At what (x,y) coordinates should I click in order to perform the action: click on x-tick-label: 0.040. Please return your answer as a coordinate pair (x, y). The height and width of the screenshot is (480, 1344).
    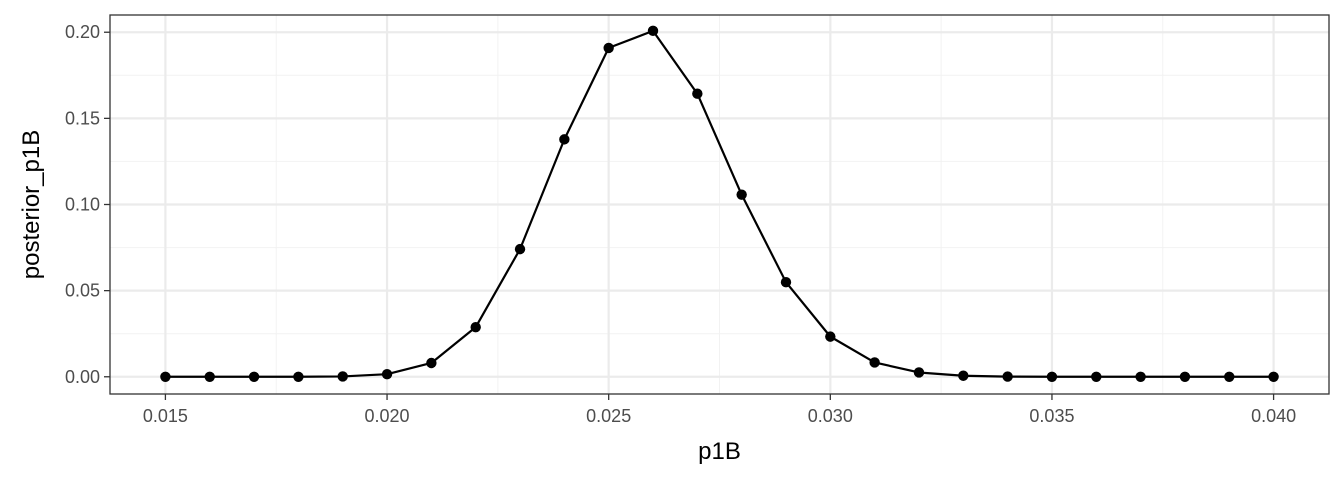
    Looking at the image, I should click on (1273, 416).